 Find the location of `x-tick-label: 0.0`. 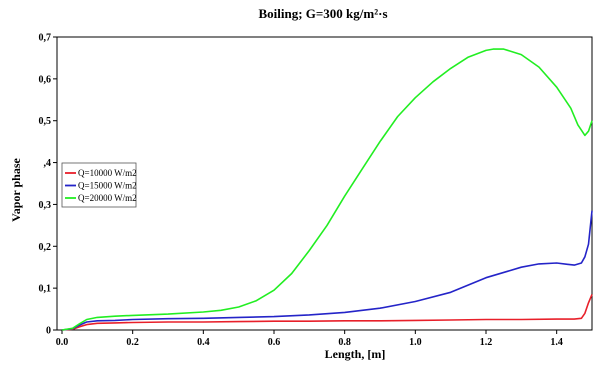

x-tick-label: 0.0 is located at coordinates (62, 342).